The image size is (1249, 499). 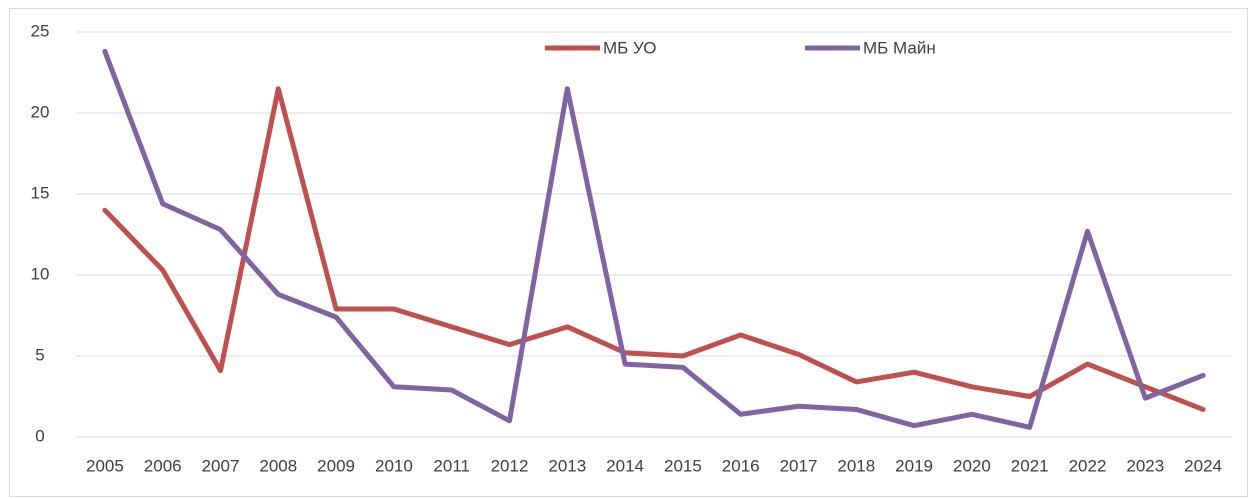 I want to click on x-tick-label: 2023, so click(x=1145, y=465).